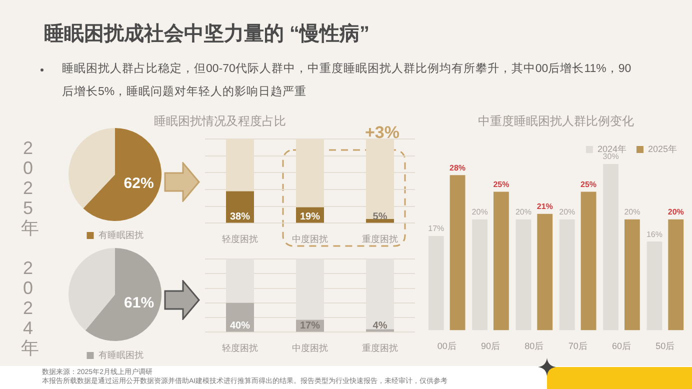  What do you see at coordinates (347, 81) in the screenshot?
I see `text: 睡眠困扰人群占比稳定，但00-70代际人群中，中重度睡眠困扰人群比例均有所攀升，其中00后增长11%，90后增长5%，睡眠问题对年轻人的影响日趋严重` at bounding box center [347, 81].